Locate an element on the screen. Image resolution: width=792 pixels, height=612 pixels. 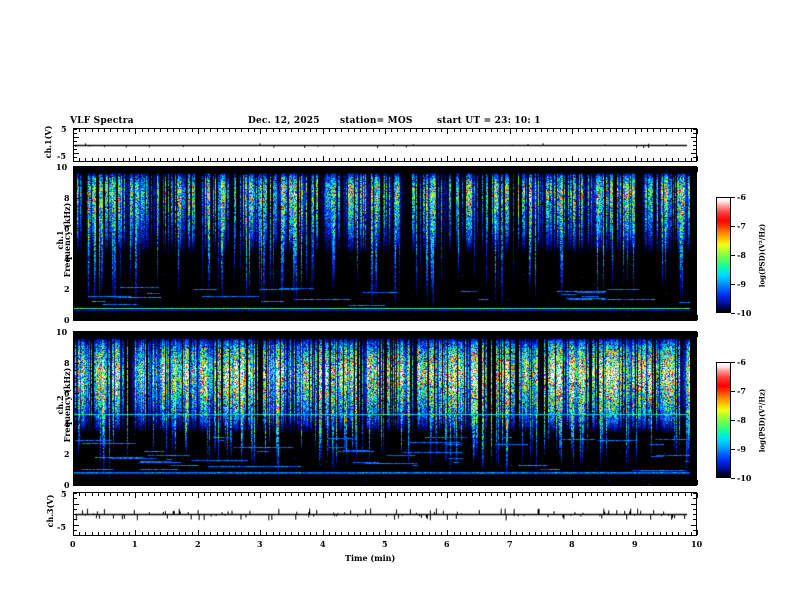
ch2-freq-tick-label: 0 is located at coordinates (67, 485).